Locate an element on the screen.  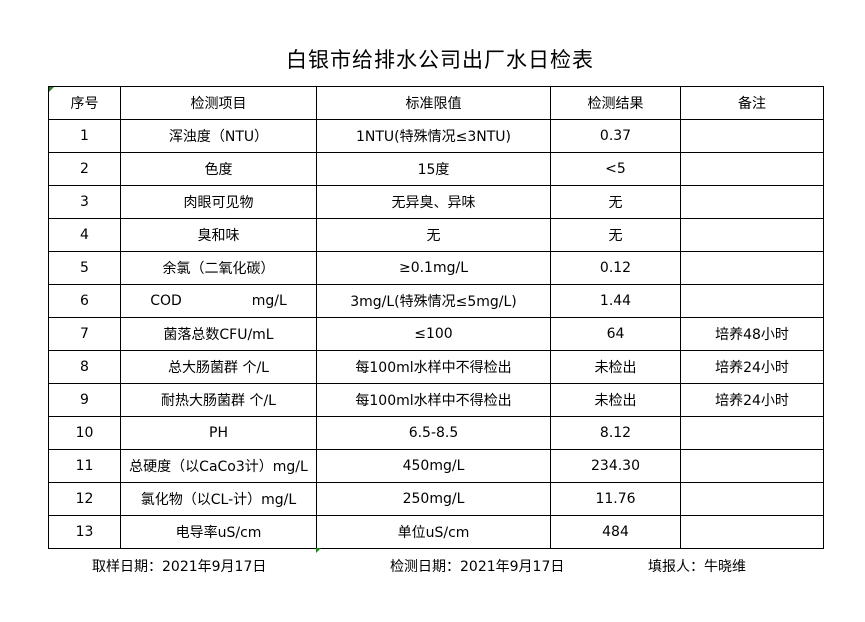
table-cell: 5 is located at coordinates (84, 268).